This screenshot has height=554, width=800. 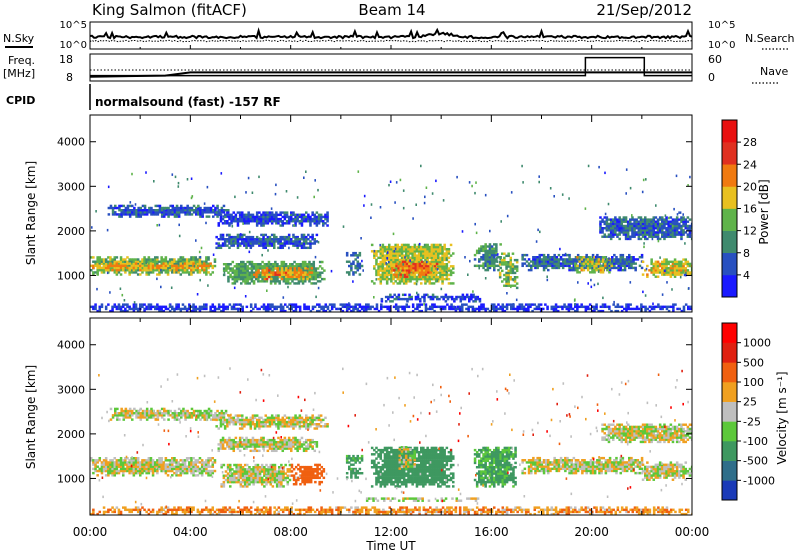 I want to click on colorbar-segment, so click(x=729, y=153).